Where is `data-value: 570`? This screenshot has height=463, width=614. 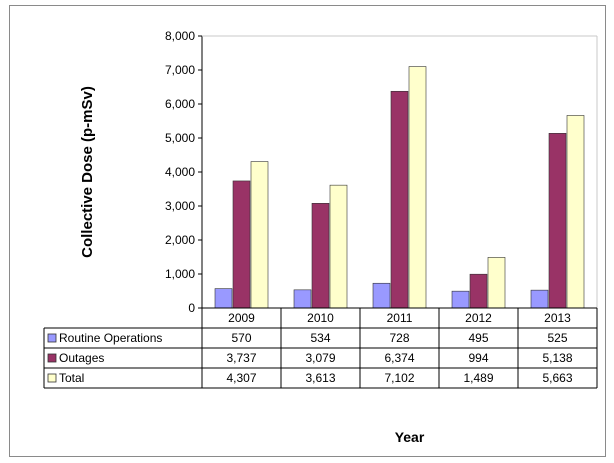 data-value: 570 is located at coordinates (241, 338).